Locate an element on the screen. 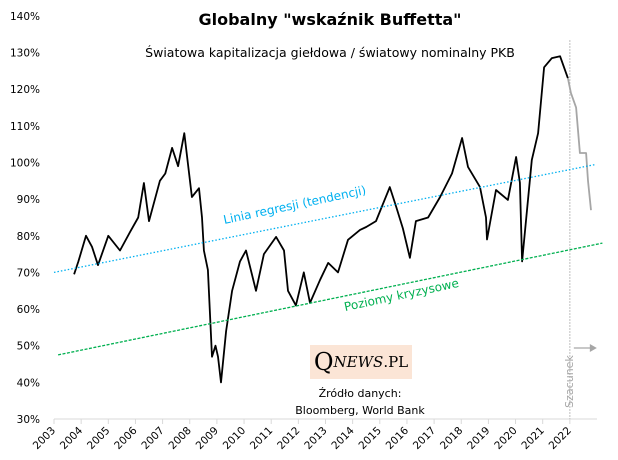 The height and width of the screenshot is (460, 618). logo-q: Q is located at coordinates (323, 362).